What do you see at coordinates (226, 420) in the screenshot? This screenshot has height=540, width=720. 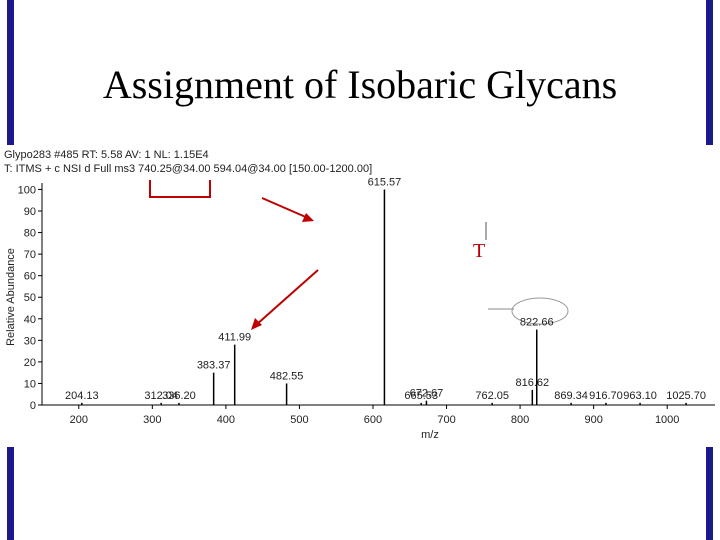 I see `x-tick-label: 400` at bounding box center [226, 420].